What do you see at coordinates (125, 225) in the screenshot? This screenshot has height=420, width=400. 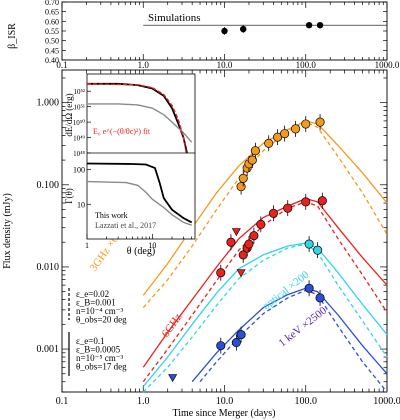 I see `inset-legend-lazzati: Lazzati et al., 2017` at bounding box center [125, 225].